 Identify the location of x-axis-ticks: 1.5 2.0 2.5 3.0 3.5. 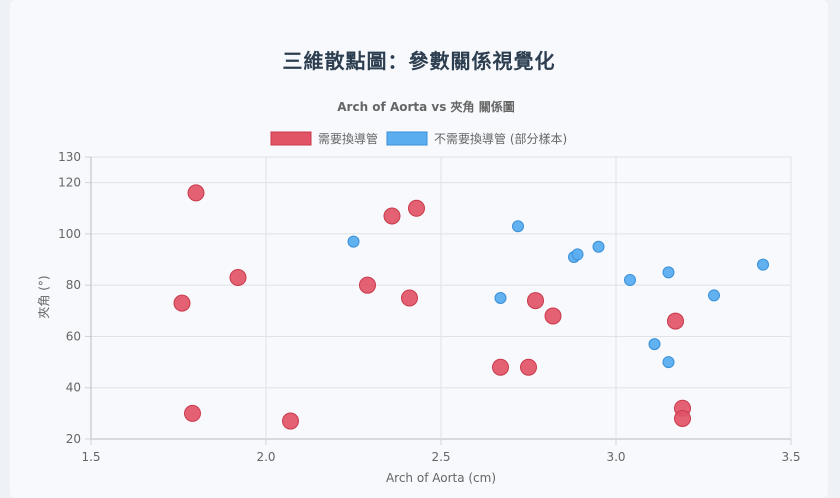
(440, 457).